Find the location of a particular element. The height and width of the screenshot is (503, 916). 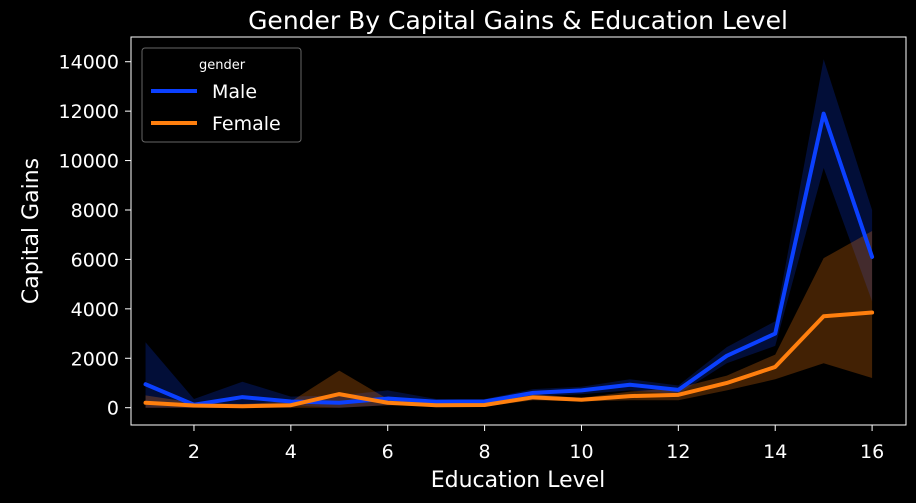

x-tick-label: 10 is located at coordinates (581, 452).